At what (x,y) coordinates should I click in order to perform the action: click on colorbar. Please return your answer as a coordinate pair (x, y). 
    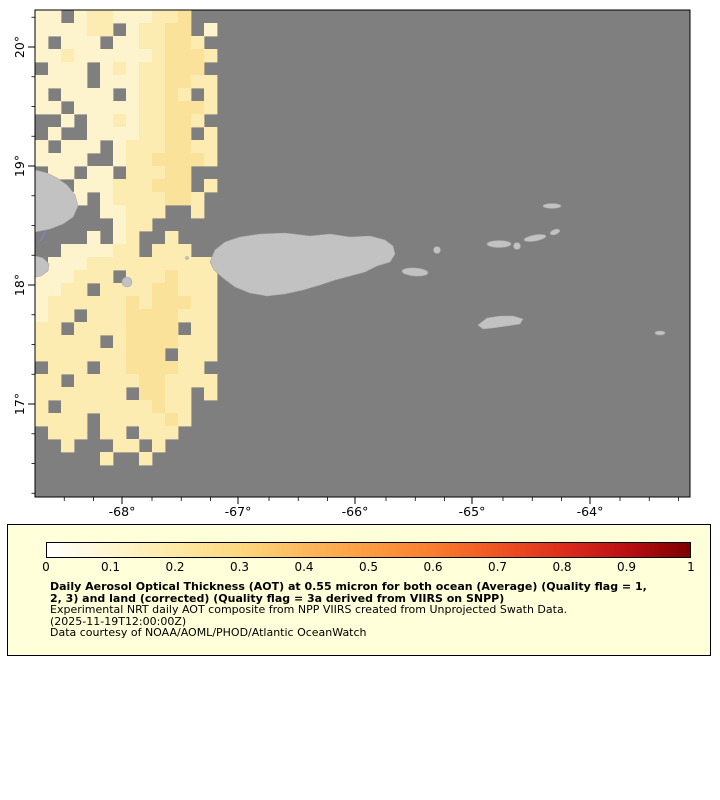
    Looking at the image, I should click on (368, 550).